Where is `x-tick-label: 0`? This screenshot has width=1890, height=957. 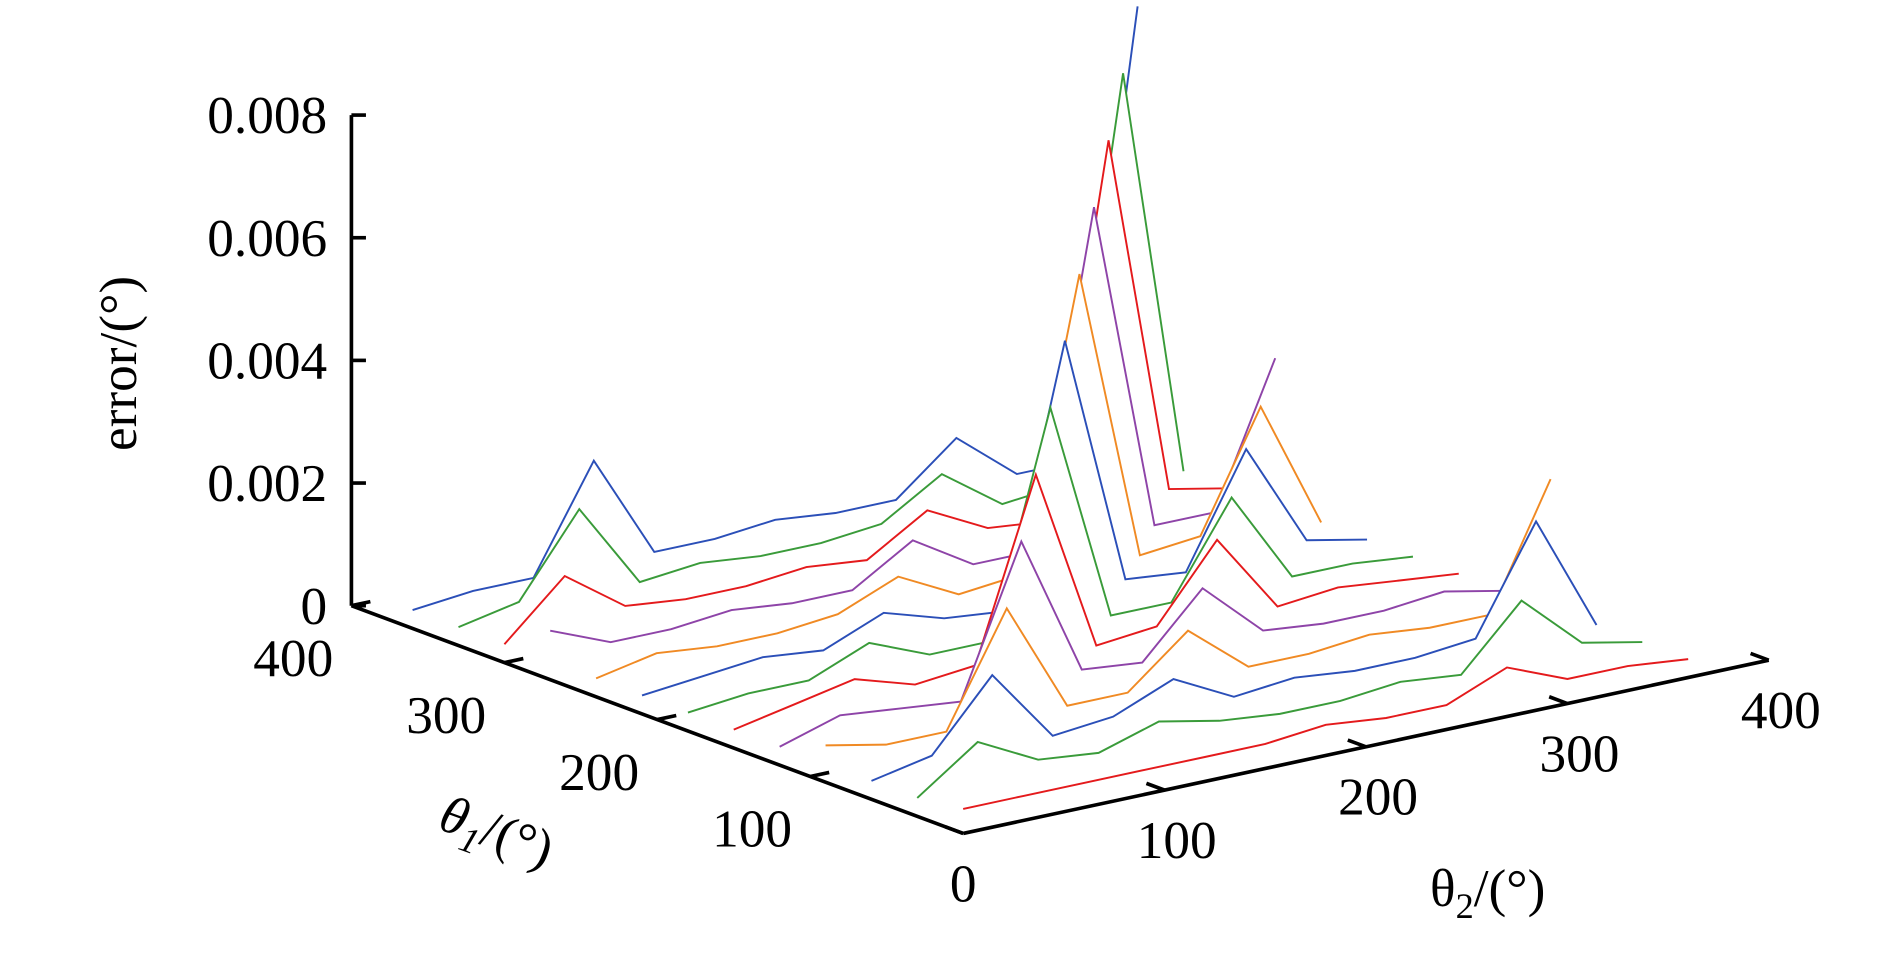
x-tick-label: 0 is located at coordinates (963, 883).